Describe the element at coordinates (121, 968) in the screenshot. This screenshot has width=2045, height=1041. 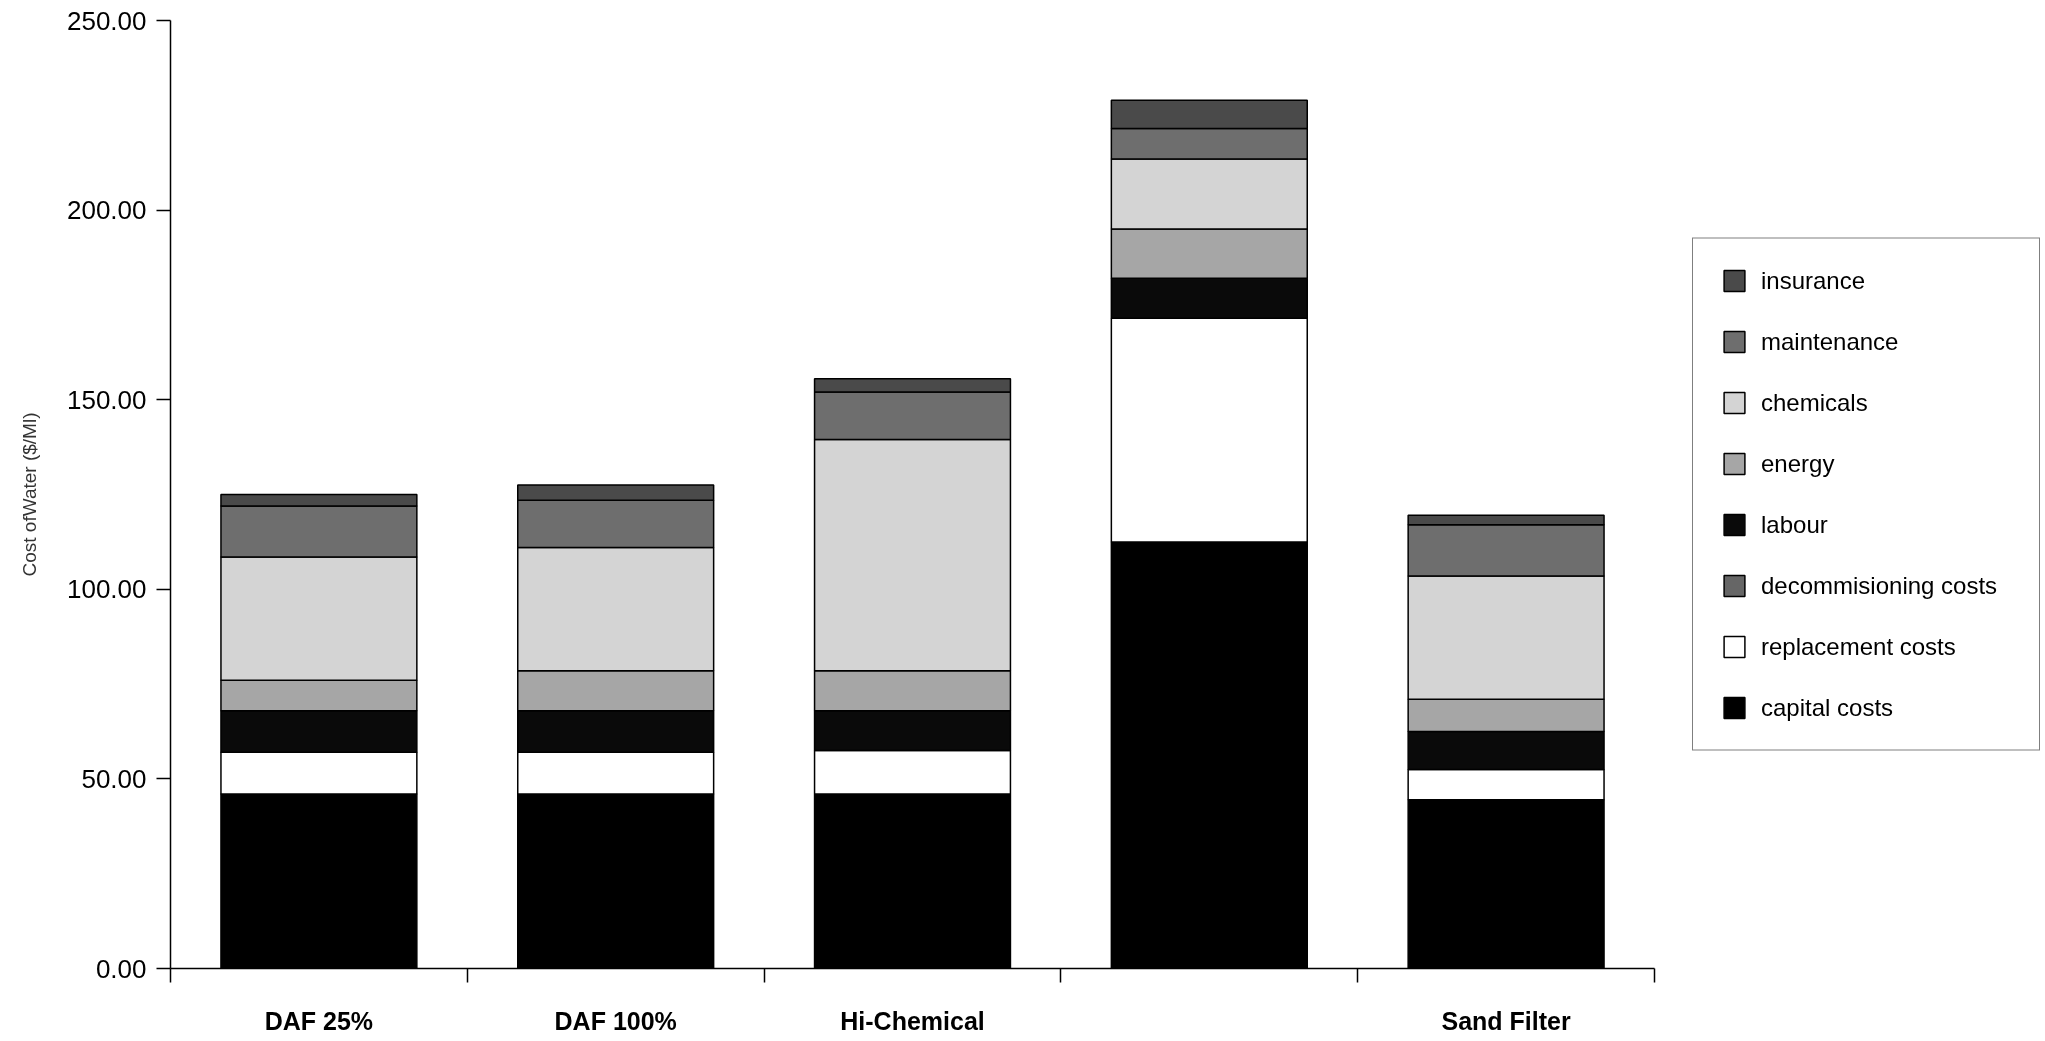
I see `y-tick-label: 0.00` at that location.